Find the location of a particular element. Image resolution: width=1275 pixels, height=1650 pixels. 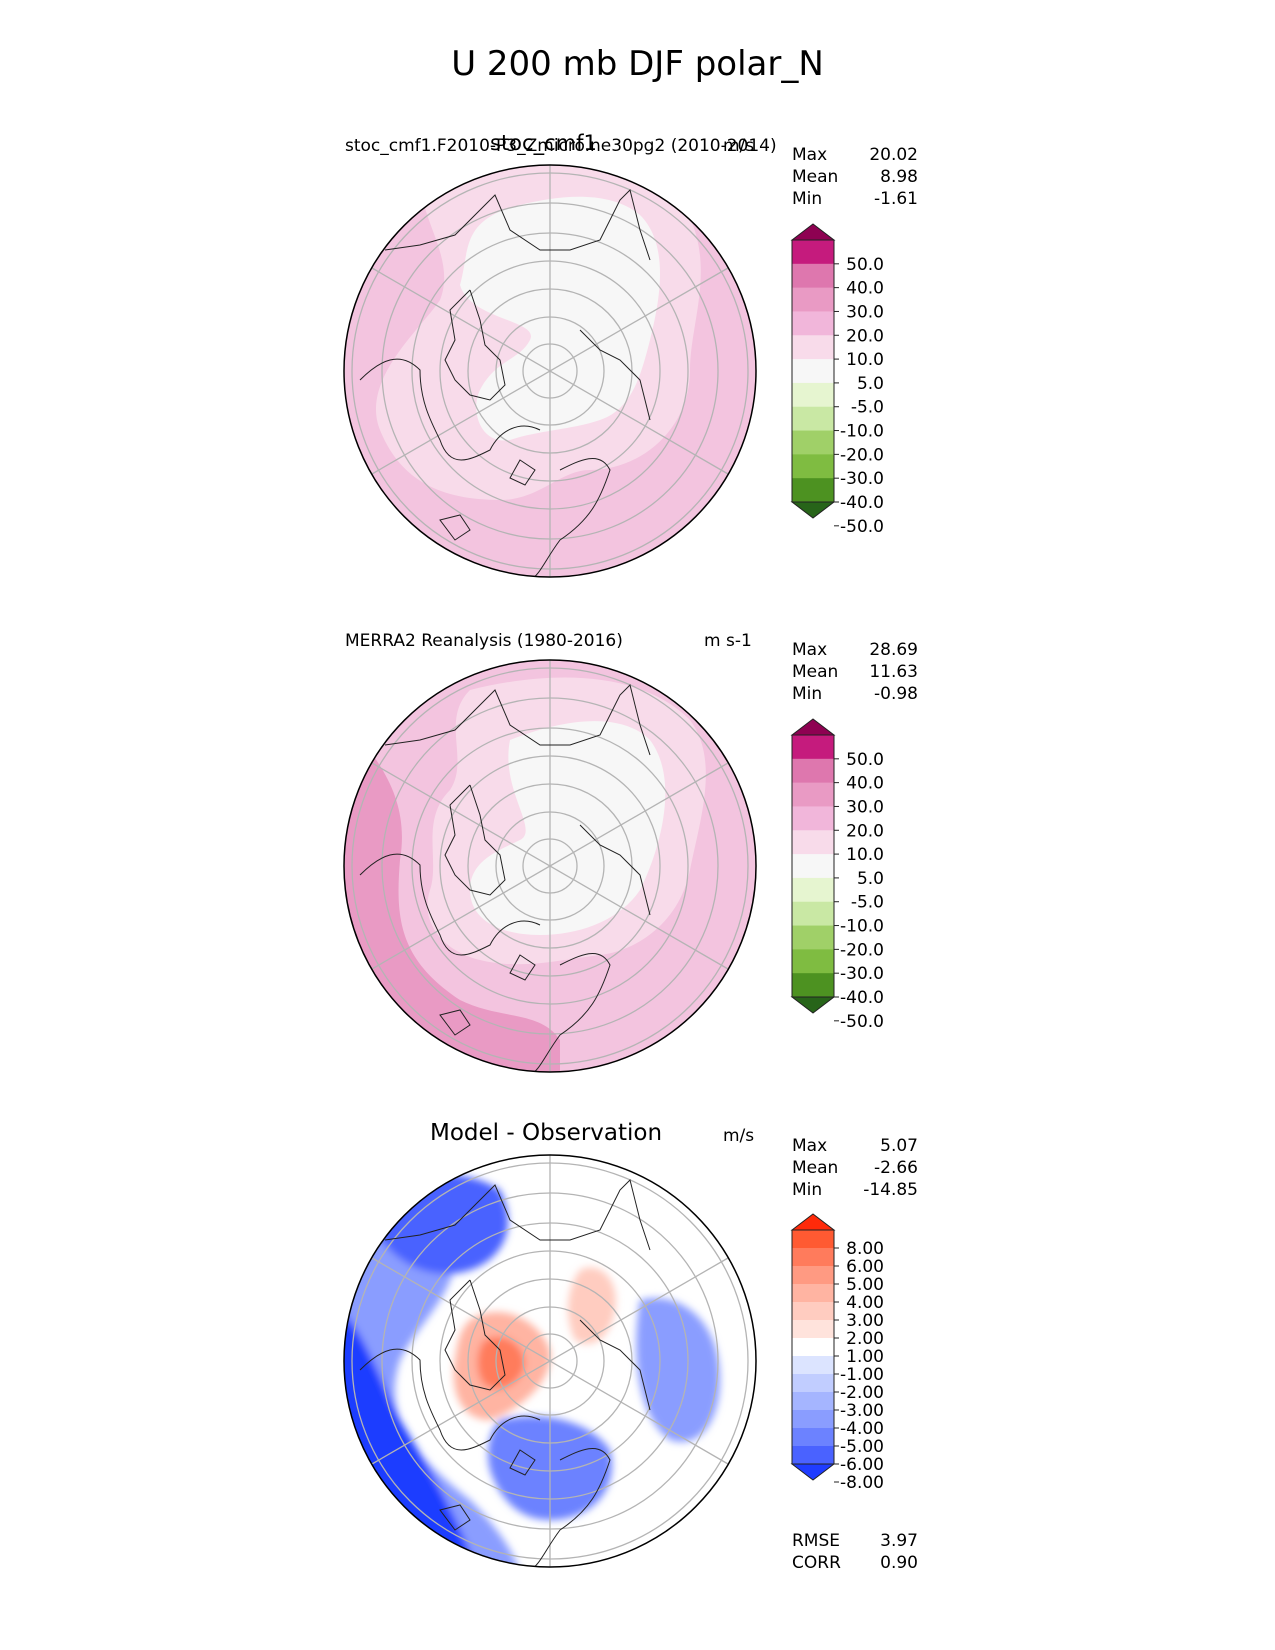

panel3-colorbar-tick-label: -2.00 is located at coordinates (862, 1393).